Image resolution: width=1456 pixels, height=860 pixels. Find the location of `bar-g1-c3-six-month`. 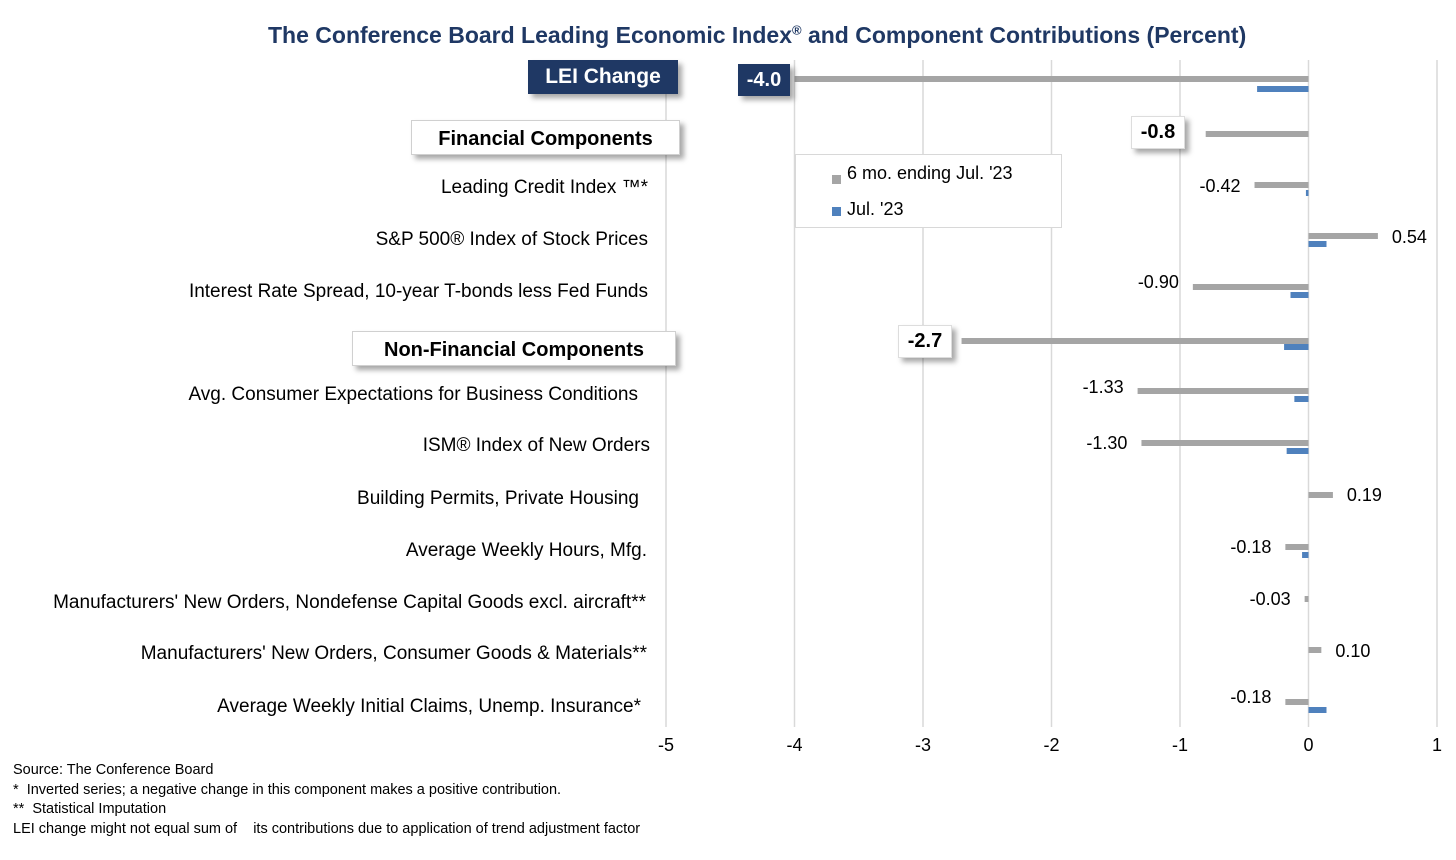

bar-g1-c3-six-month is located at coordinates (1297, 547).